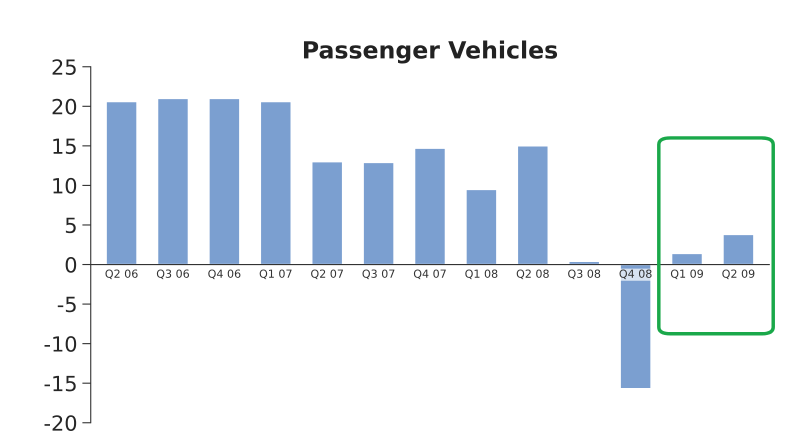 The height and width of the screenshot is (445, 789). Describe the element at coordinates (71, 226) in the screenshot. I see `y-tick-label: 5` at that location.